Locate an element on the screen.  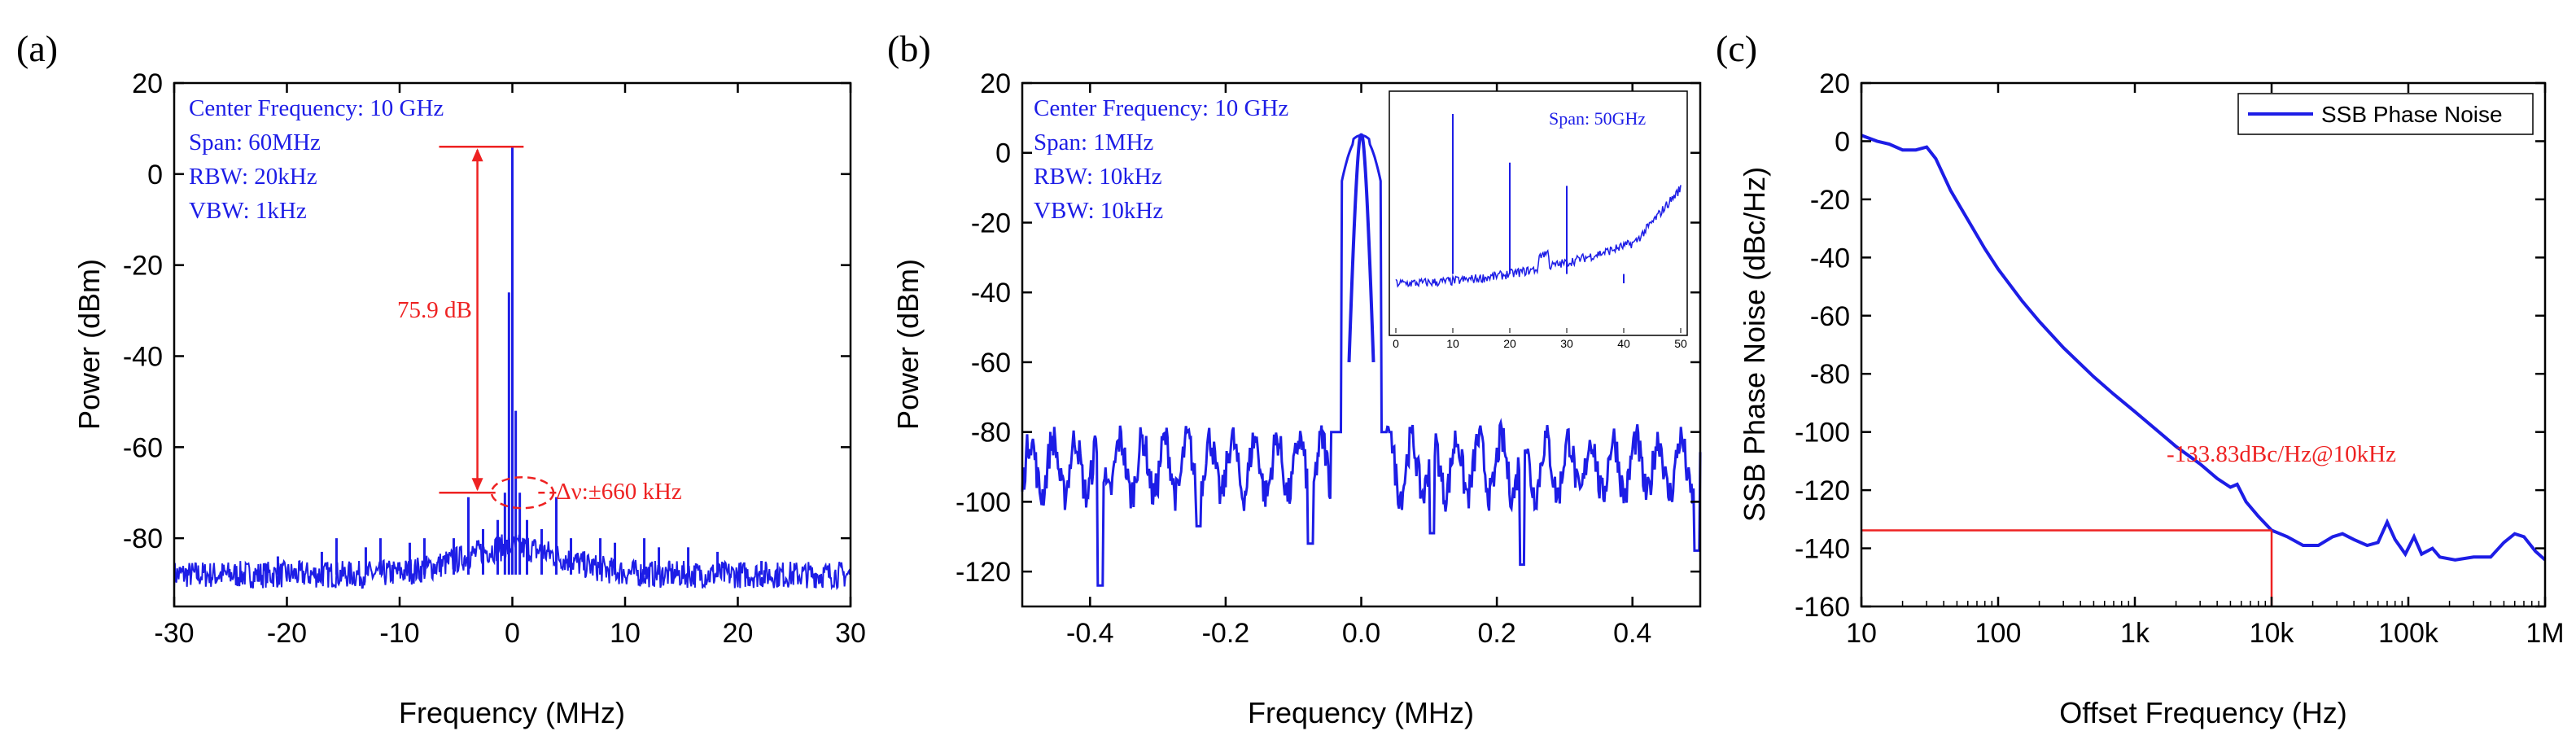
inset-tick-label: 40 is located at coordinates (1623, 343).